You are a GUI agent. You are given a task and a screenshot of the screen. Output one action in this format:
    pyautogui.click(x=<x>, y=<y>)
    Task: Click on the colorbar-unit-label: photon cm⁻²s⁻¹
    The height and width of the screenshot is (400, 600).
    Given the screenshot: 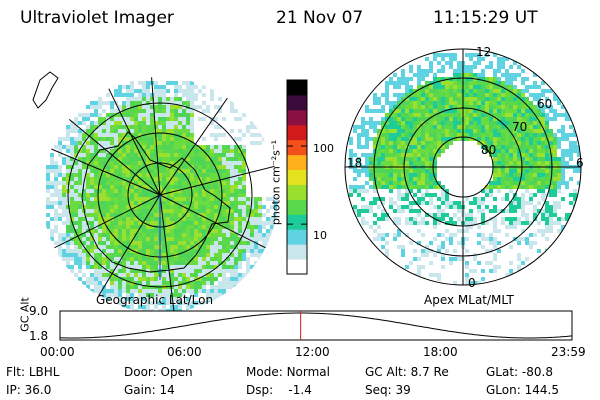 What is the action you would take?
    pyautogui.click(x=276, y=182)
    